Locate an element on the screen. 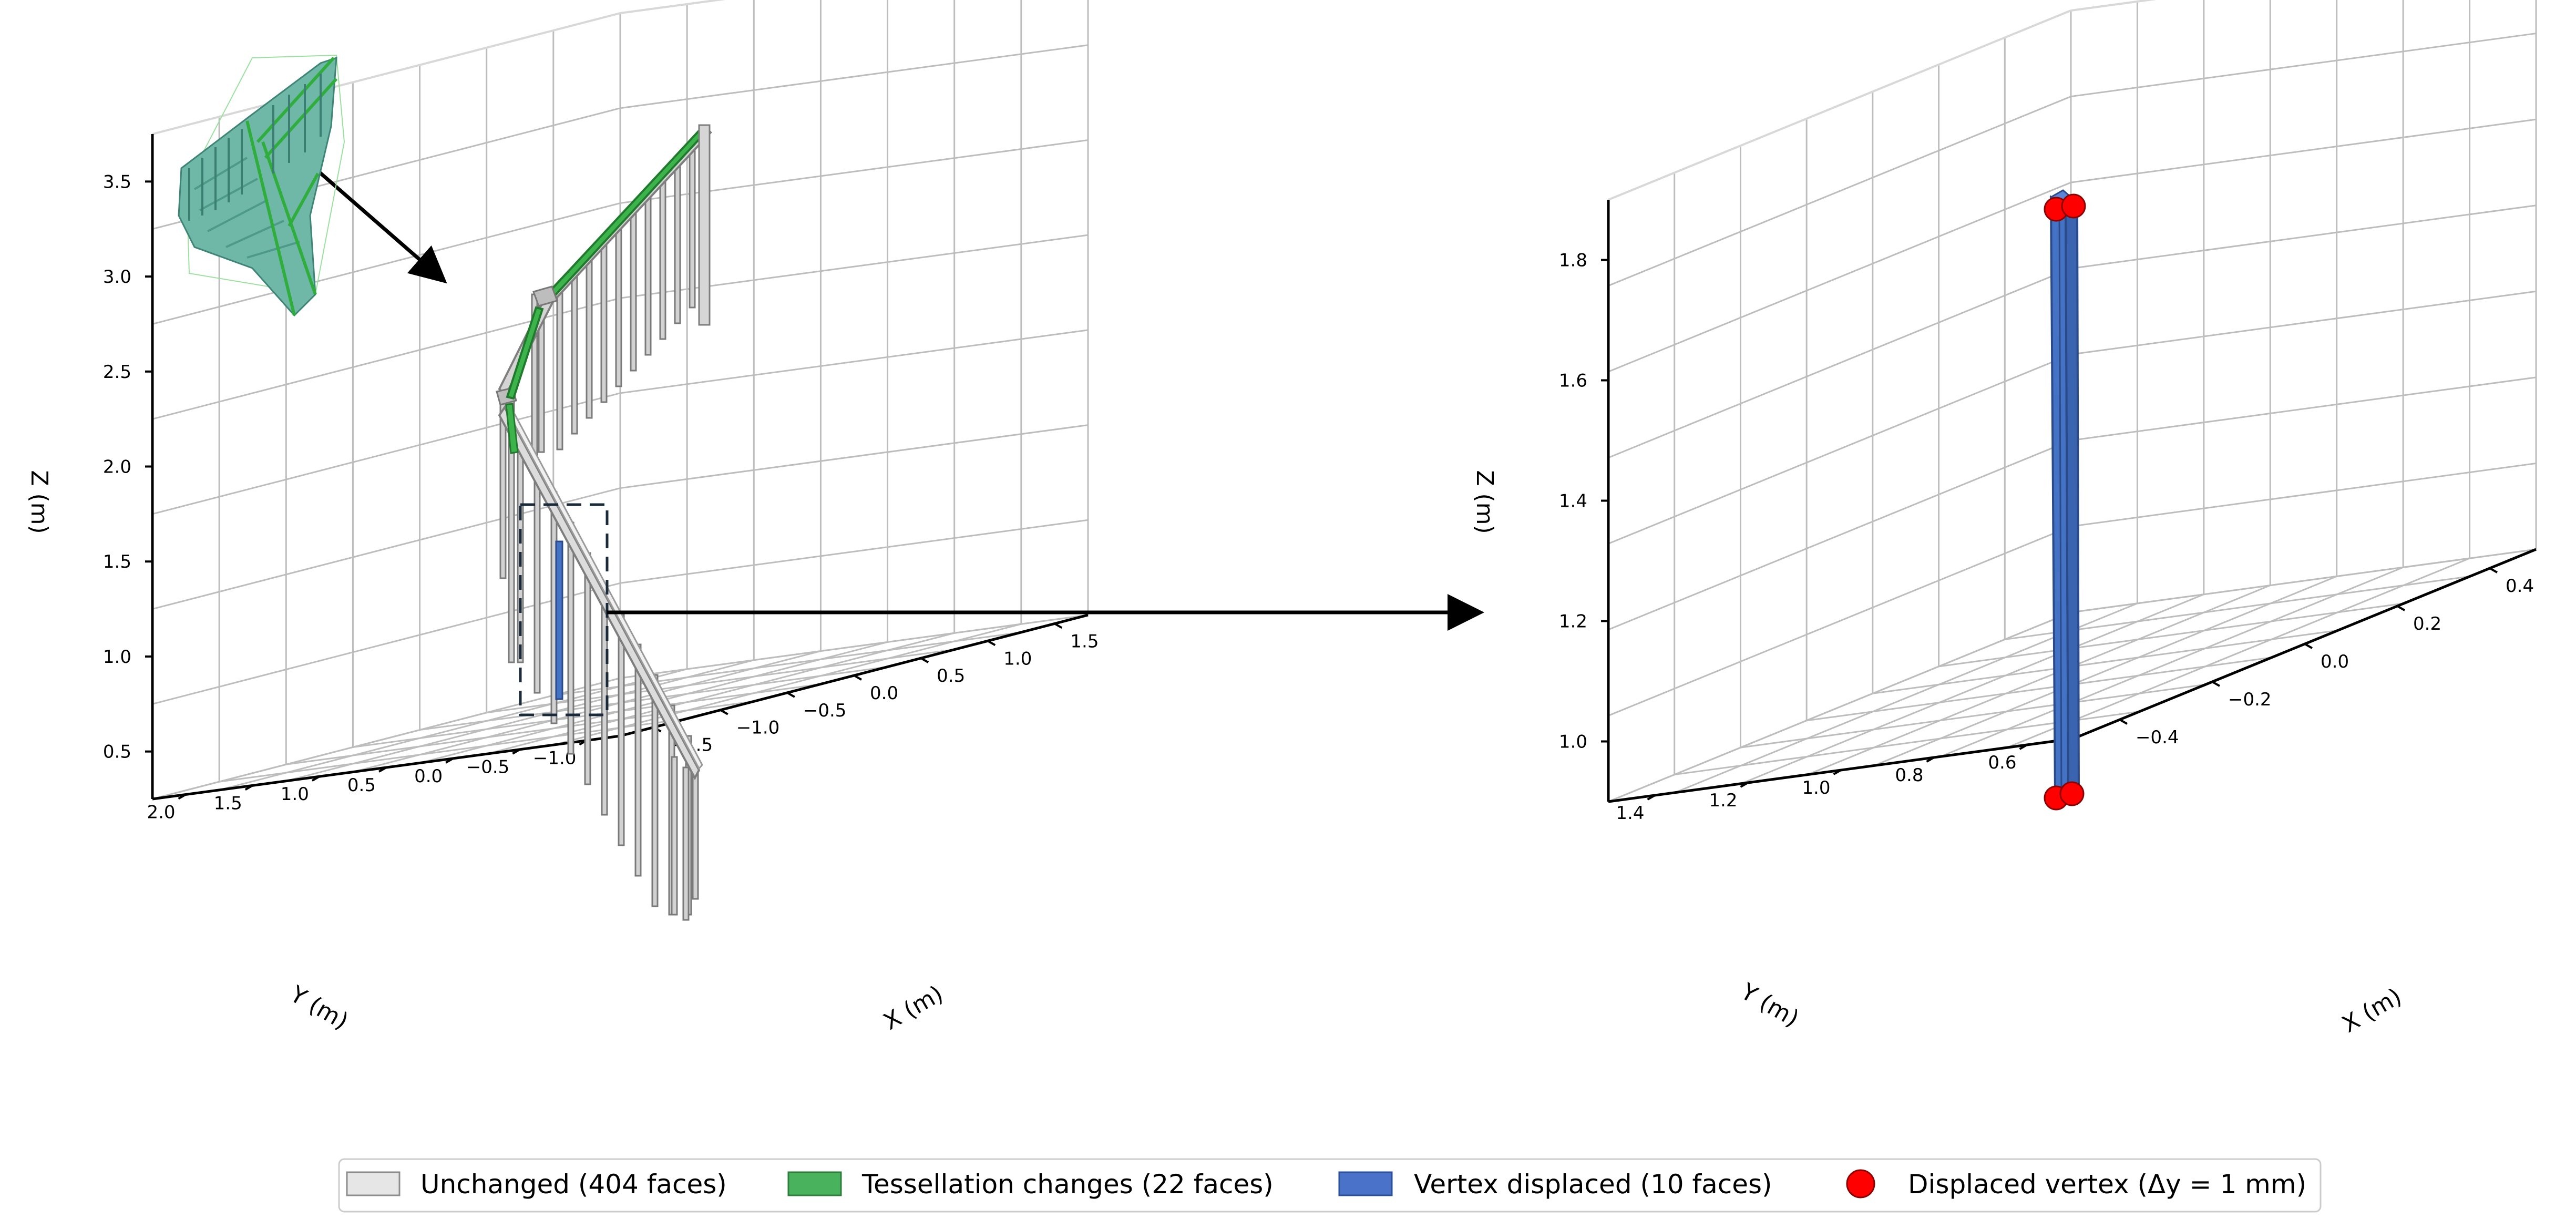 The width and height of the screenshot is (2576, 1219). x-axis-tick-label: 1.5 is located at coordinates (1084, 641).